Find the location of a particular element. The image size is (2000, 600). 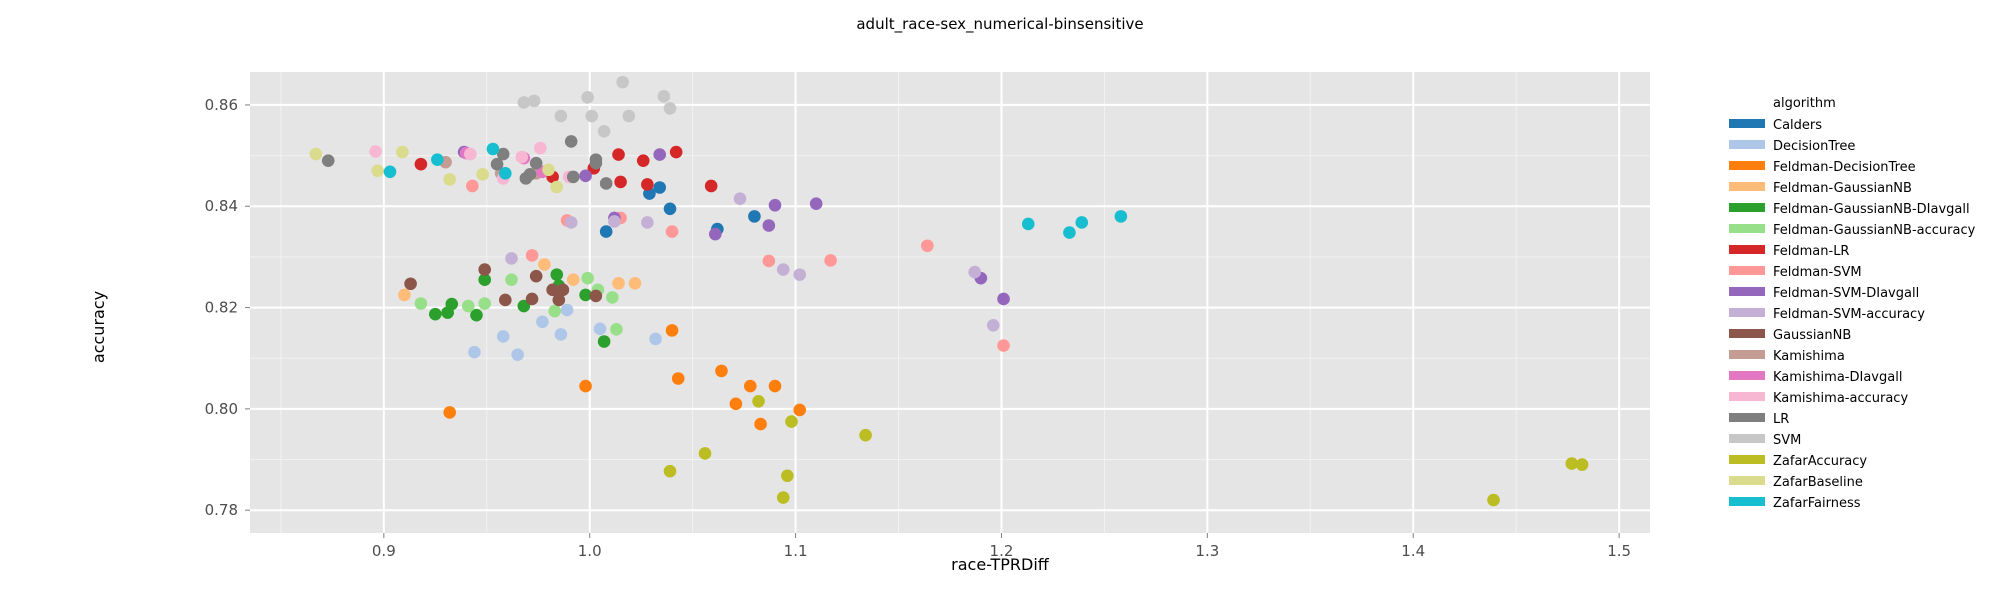

x-tick-label: 1.1 is located at coordinates (796, 551).